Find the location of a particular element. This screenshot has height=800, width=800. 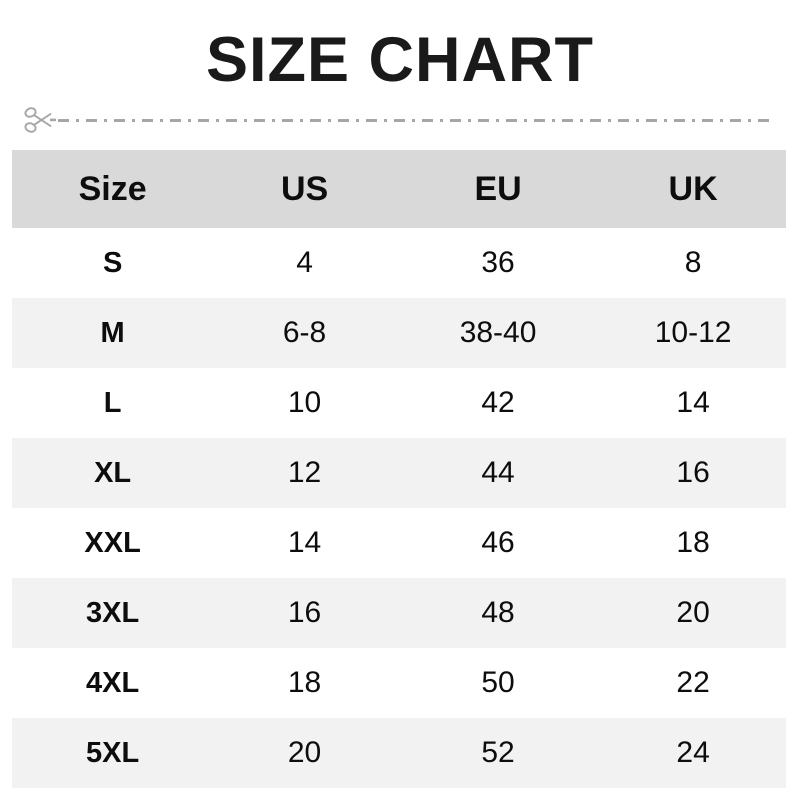

cell-size: 4XL is located at coordinates (113, 683).